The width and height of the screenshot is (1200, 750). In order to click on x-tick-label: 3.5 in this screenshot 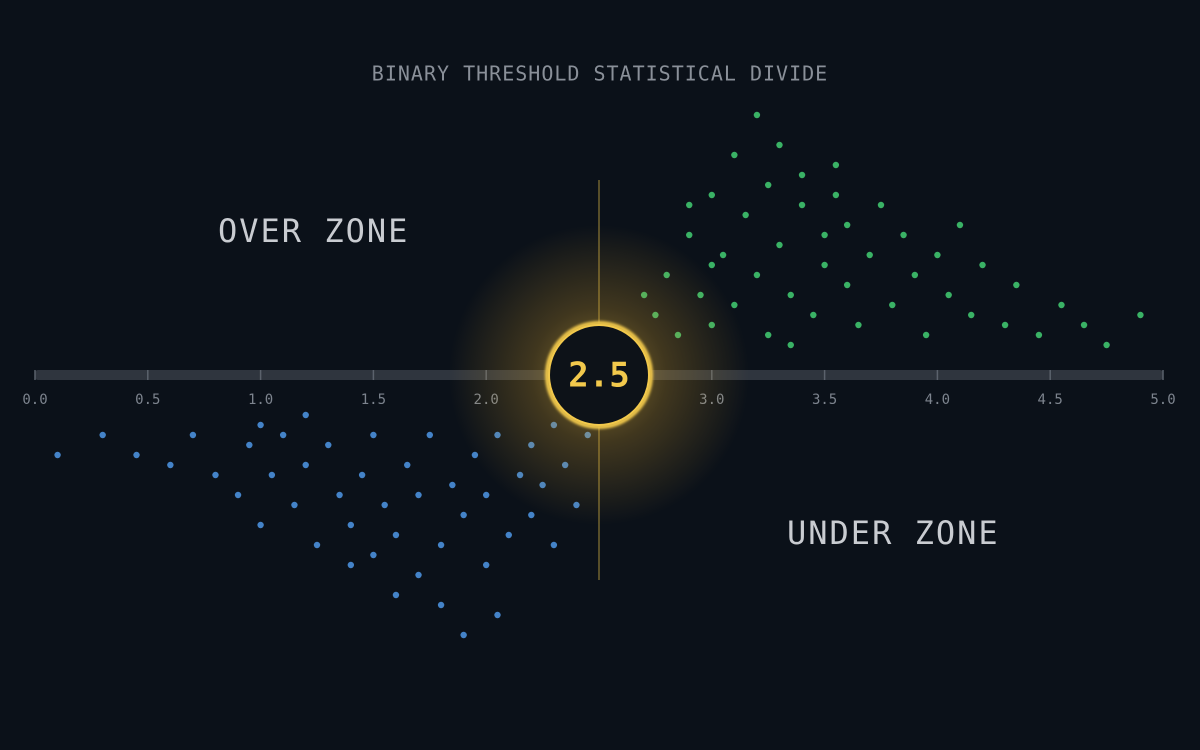, I will do `click(824, 400)`.